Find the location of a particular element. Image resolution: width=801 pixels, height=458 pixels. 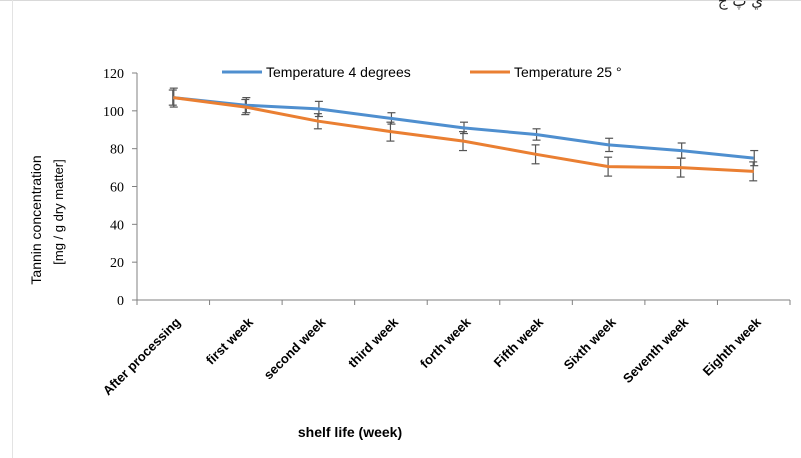

y-axis-ticks: 0 20 40 60 80 100 120 is located at coordinates (120, 188).